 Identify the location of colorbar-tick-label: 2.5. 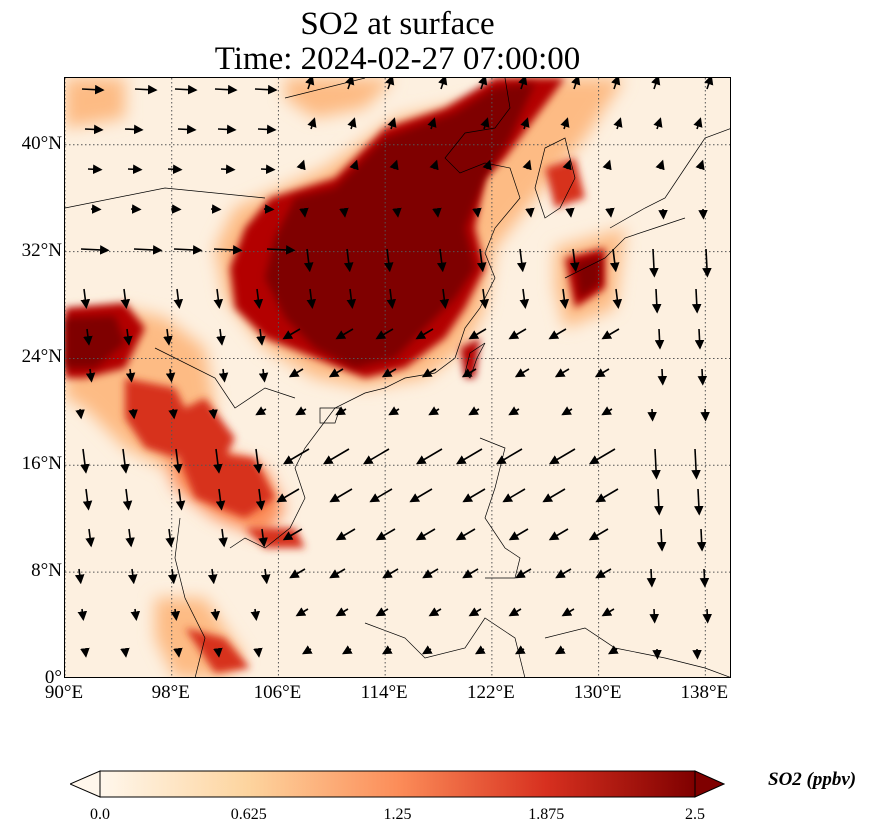
(695, 814).